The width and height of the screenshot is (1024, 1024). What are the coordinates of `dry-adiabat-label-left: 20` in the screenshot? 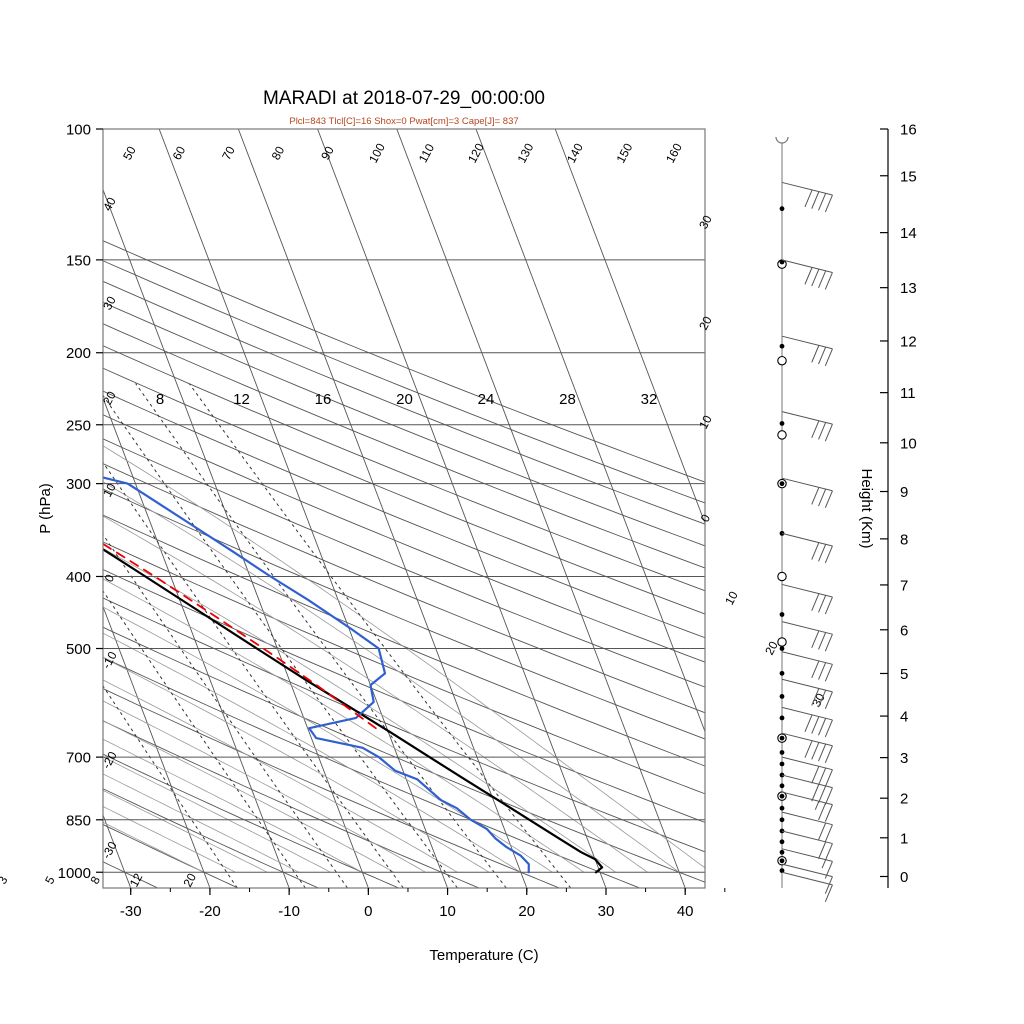 It's located at (109, 398).